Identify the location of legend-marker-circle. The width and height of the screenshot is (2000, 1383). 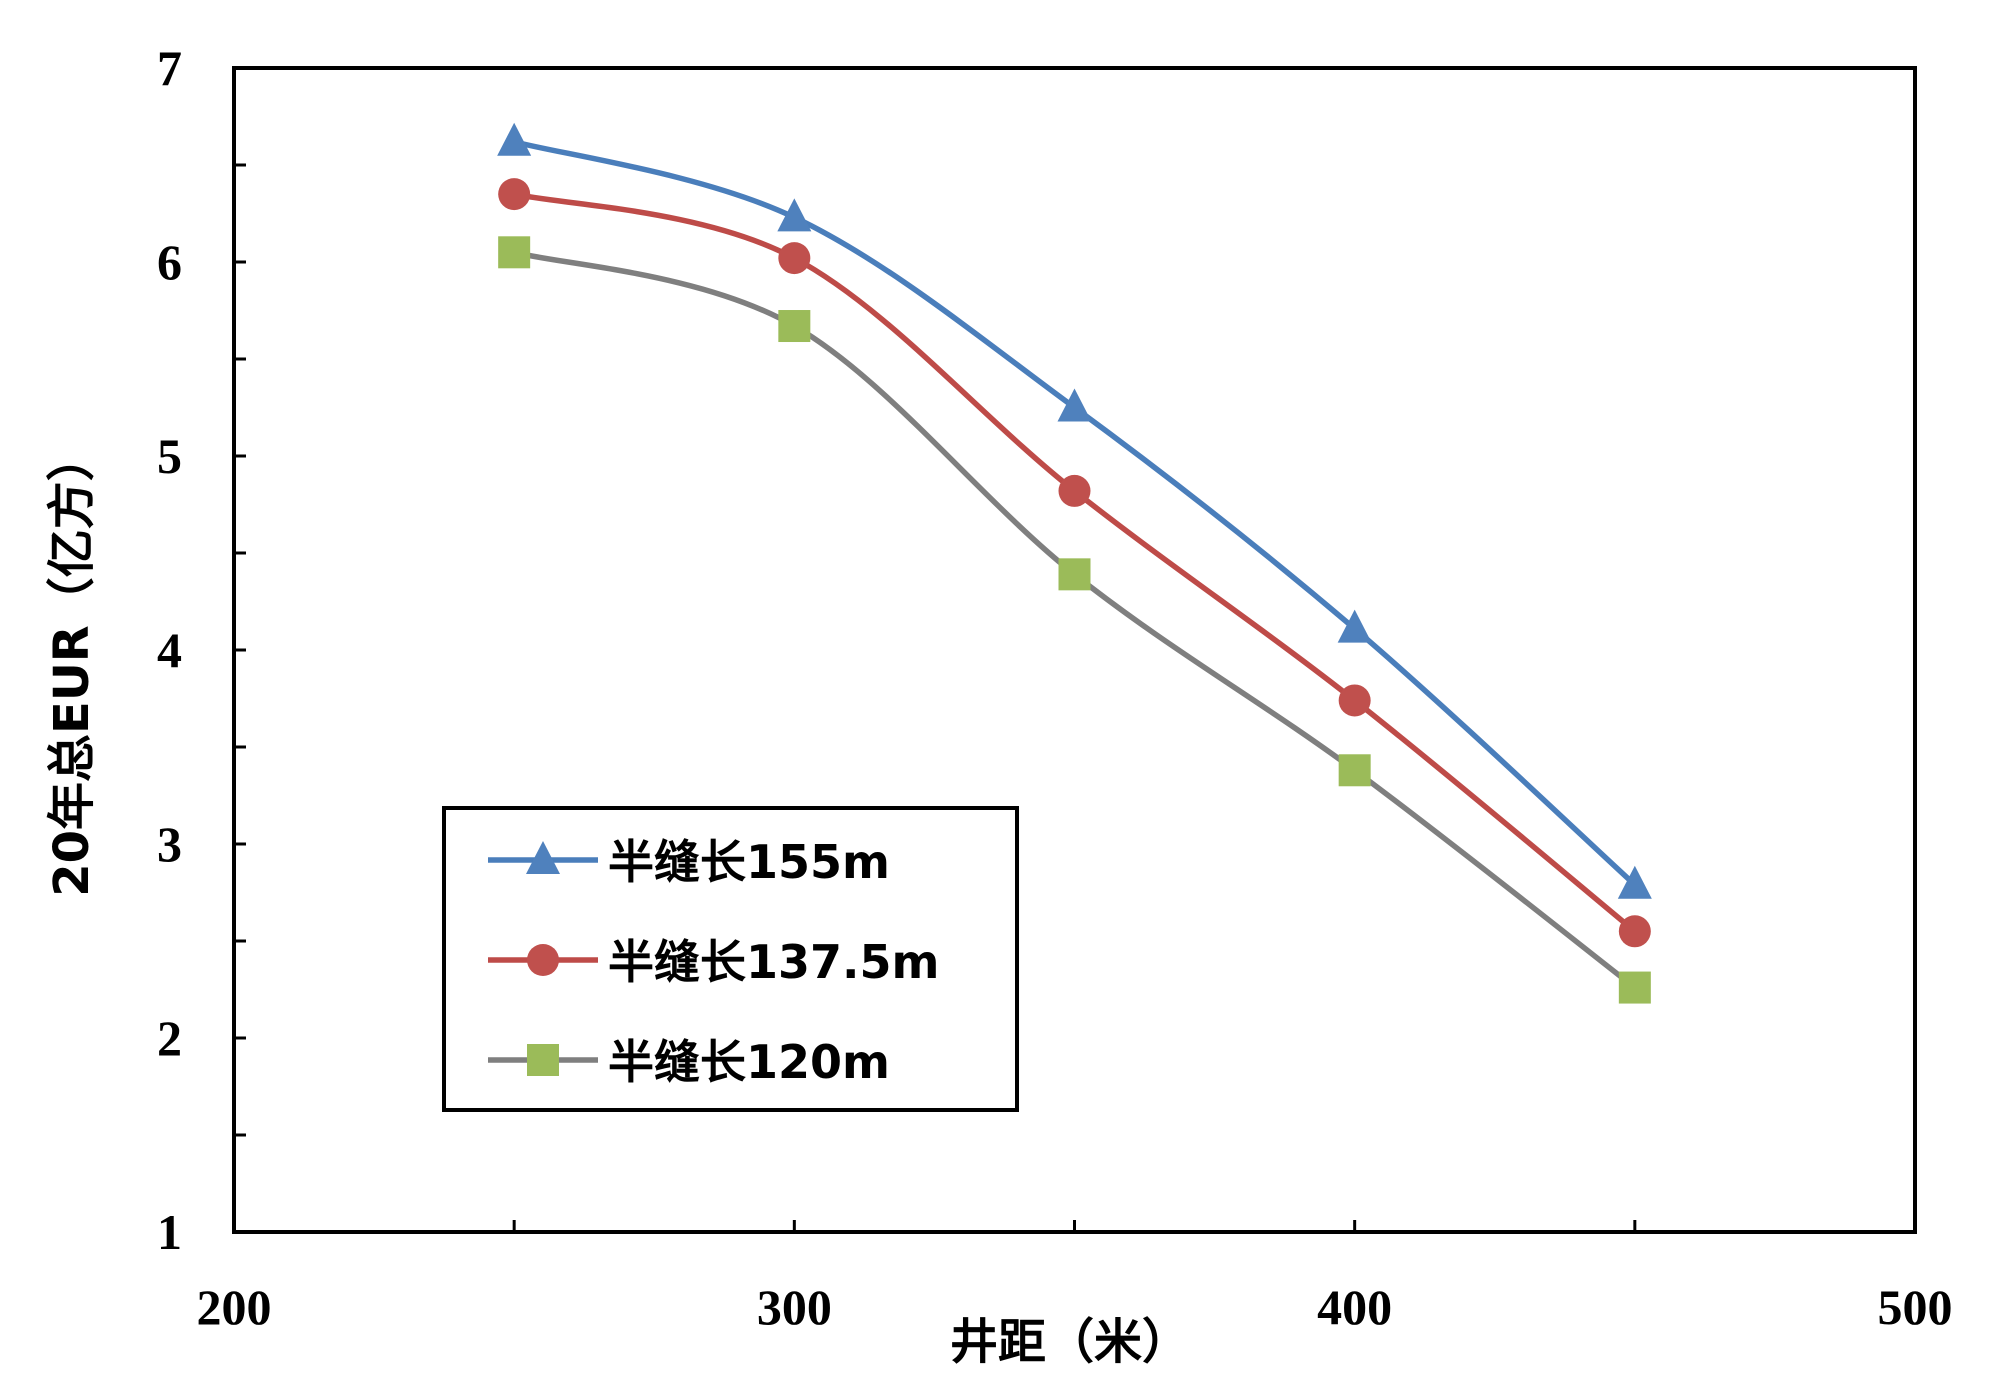
(543, 960).